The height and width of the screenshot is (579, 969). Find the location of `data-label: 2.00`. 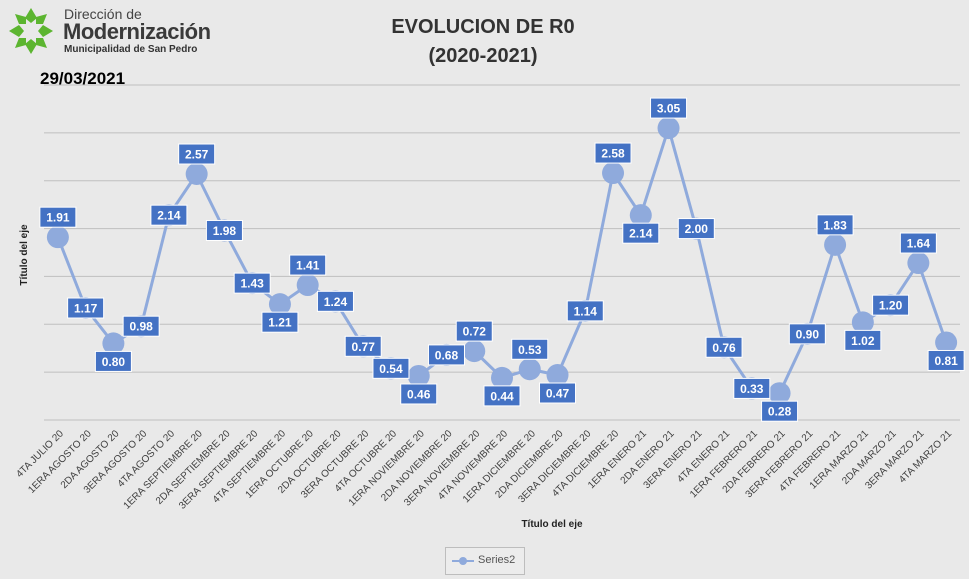

data-label: 2.00 is located at coordinates (697, 229).